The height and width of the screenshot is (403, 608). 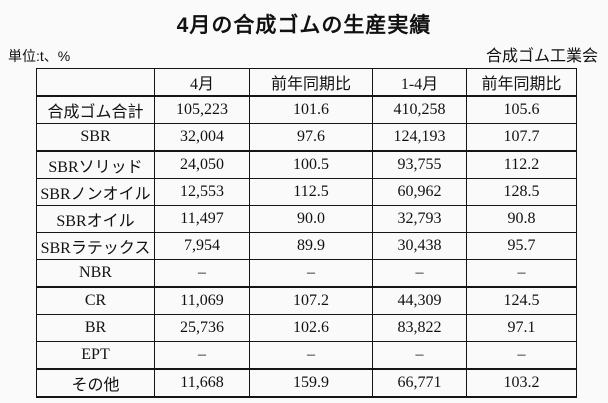 I want to click on row-label: SBRオイル, so click(x=95, y=219).